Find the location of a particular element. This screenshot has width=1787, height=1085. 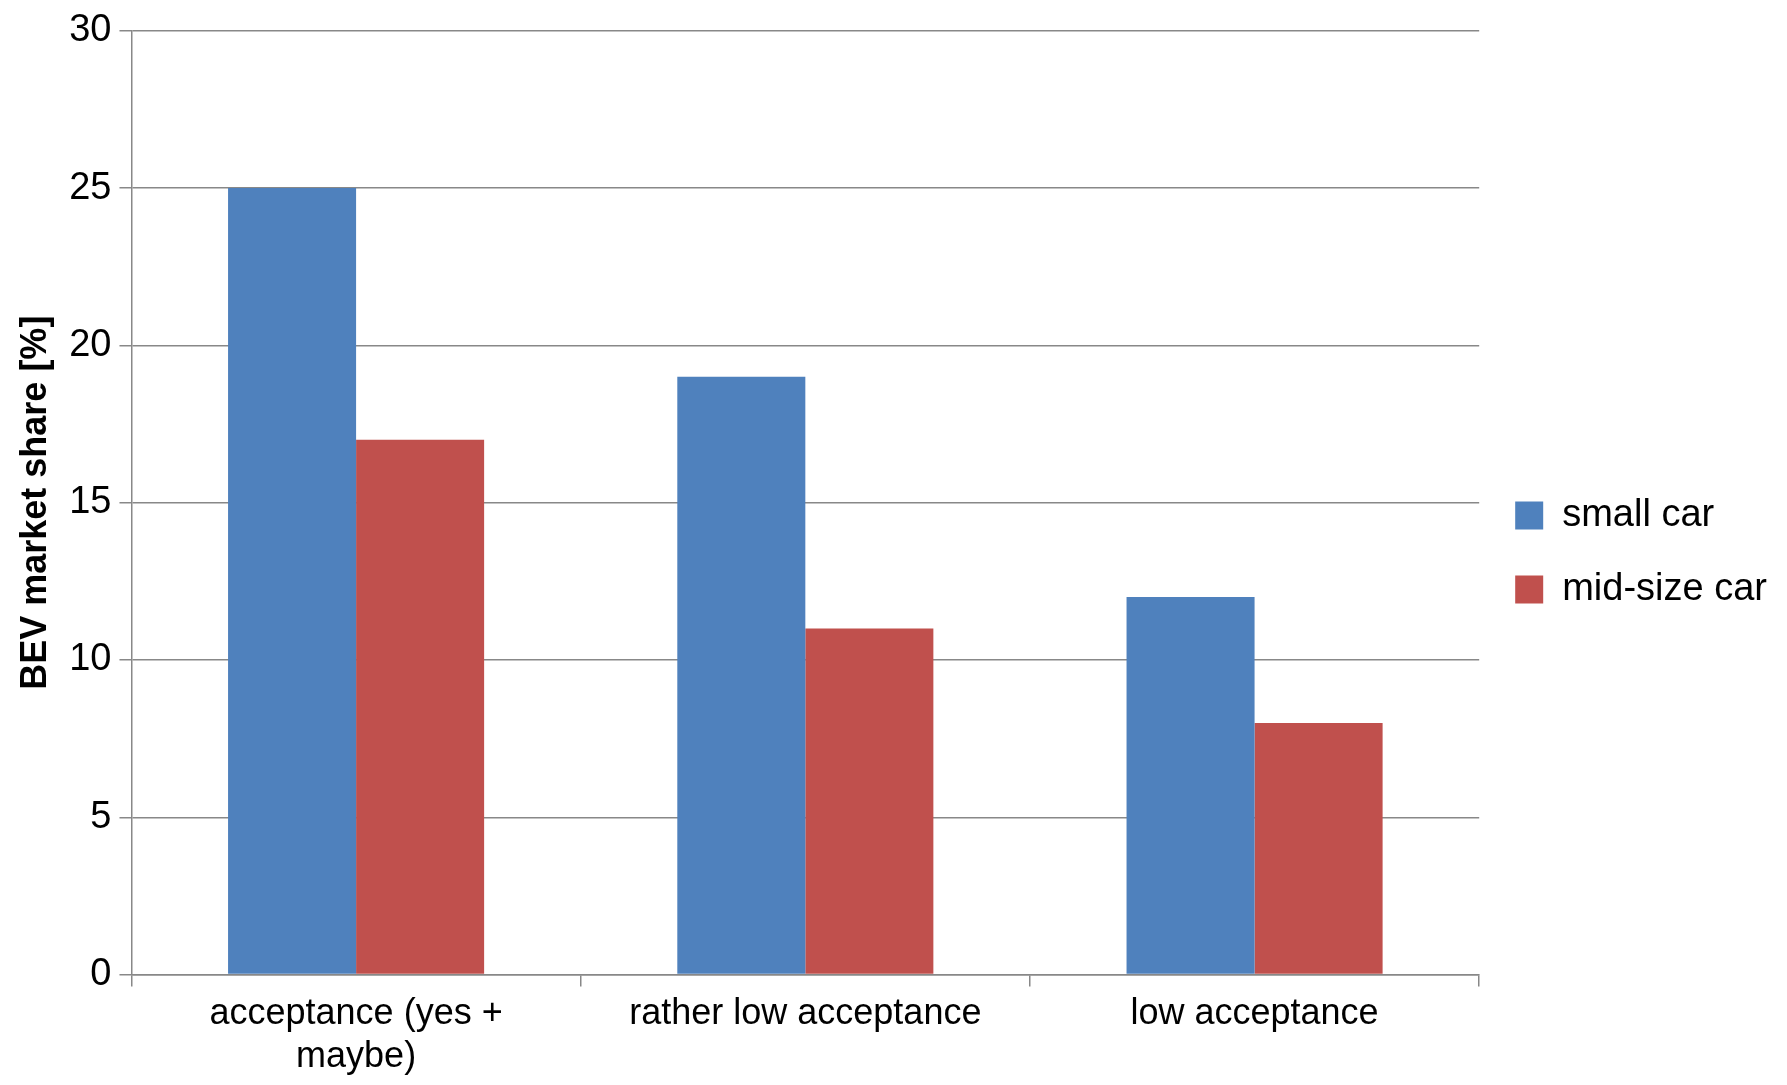

y-tick-label: 5 is located at coordinates (101, 814).